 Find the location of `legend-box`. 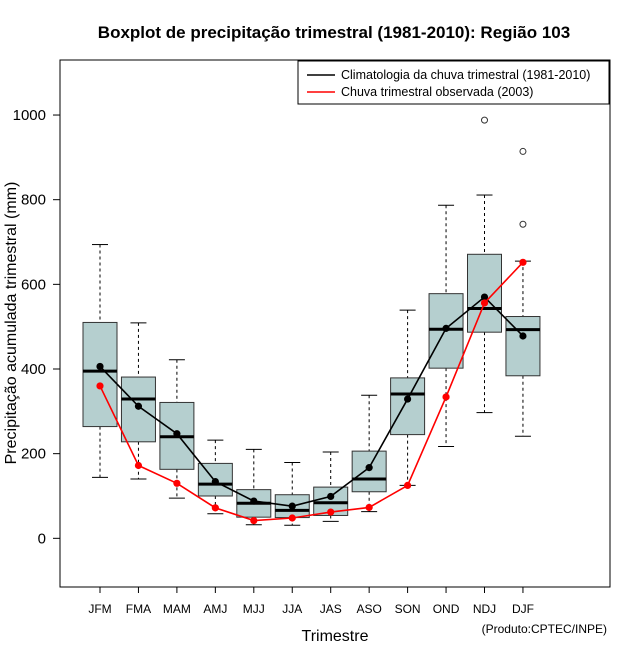

legend-box is located at coordinates (453, 82).